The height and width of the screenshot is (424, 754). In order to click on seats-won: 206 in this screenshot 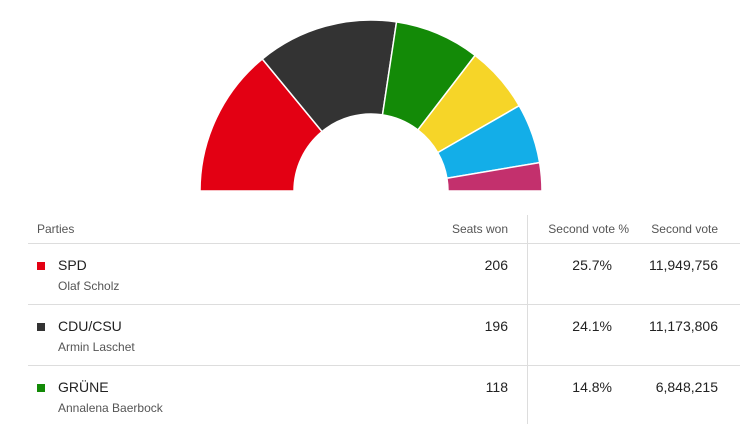, I will do `click(496, 265)`.